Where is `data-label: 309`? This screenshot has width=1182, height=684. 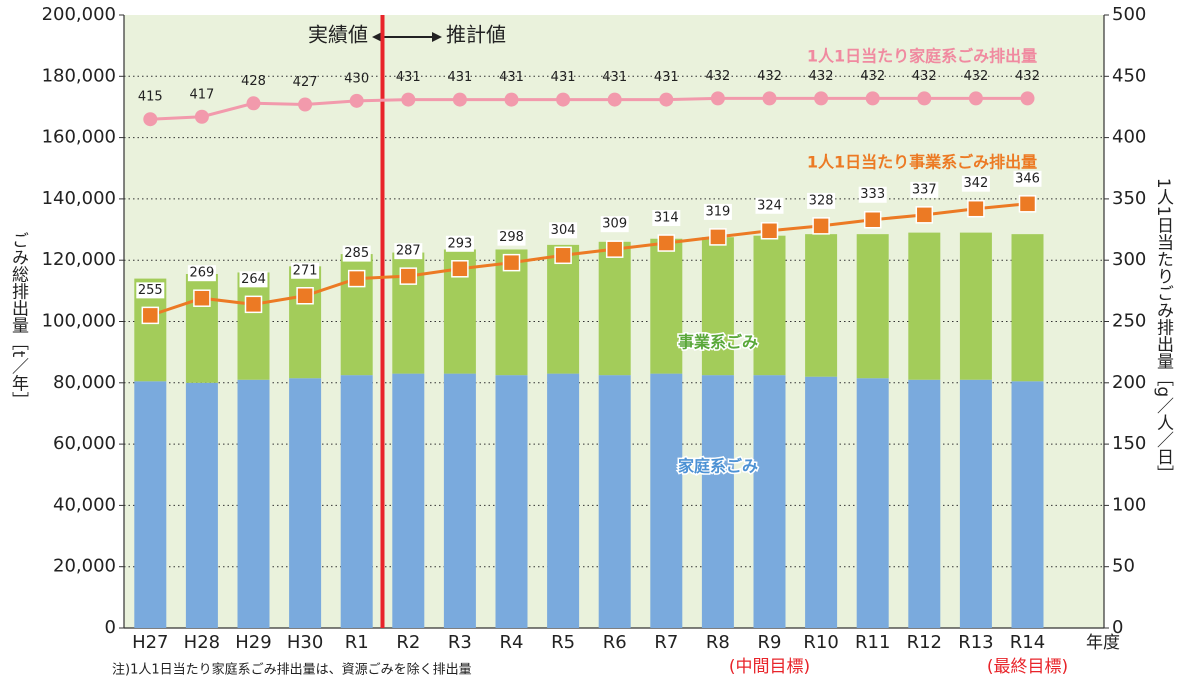
data-label: 309 is located at coordinates (614, 224).